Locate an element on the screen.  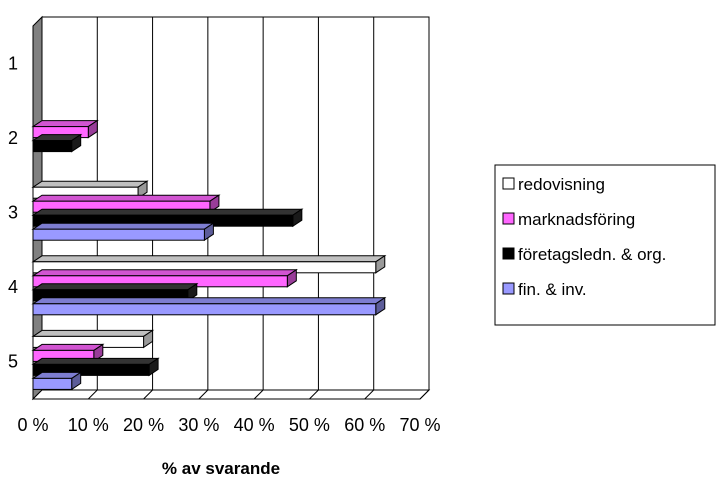
legend-label: redovisning is located at coordinates (561, 184).